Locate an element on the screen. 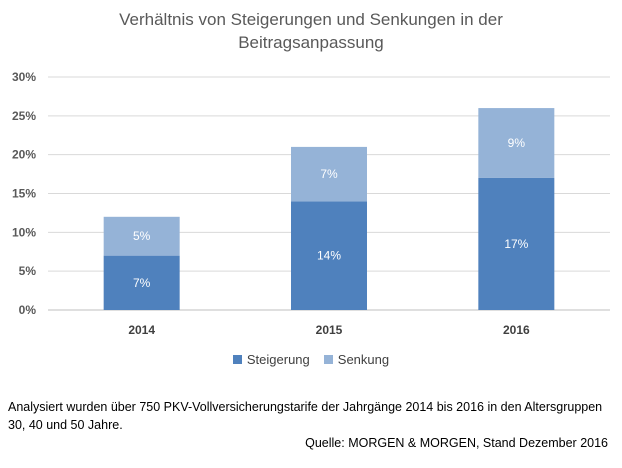 The image size is (622, 468). x-tick-label-2015: 2015 is located at coordinates (329, 330).